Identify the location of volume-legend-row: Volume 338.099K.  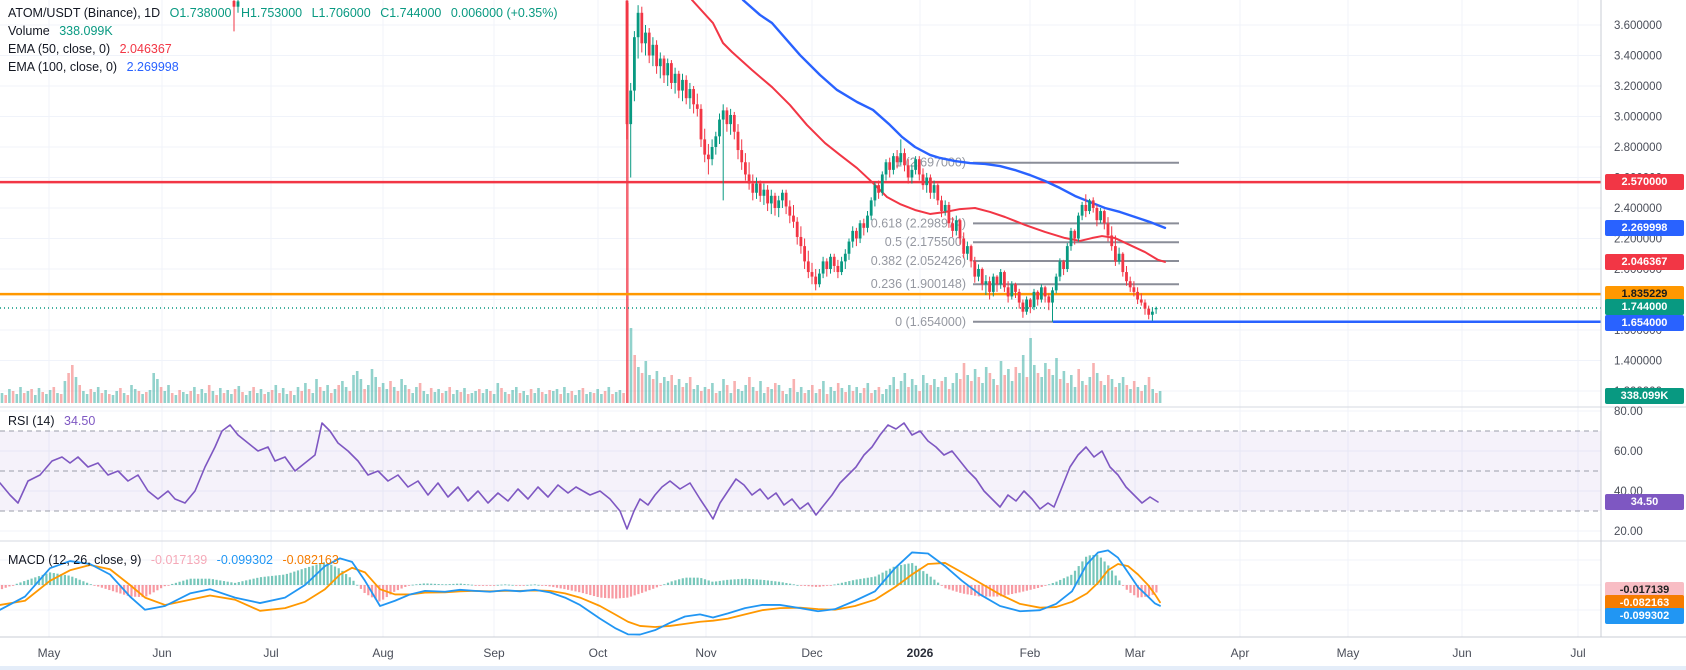
(283, 31).